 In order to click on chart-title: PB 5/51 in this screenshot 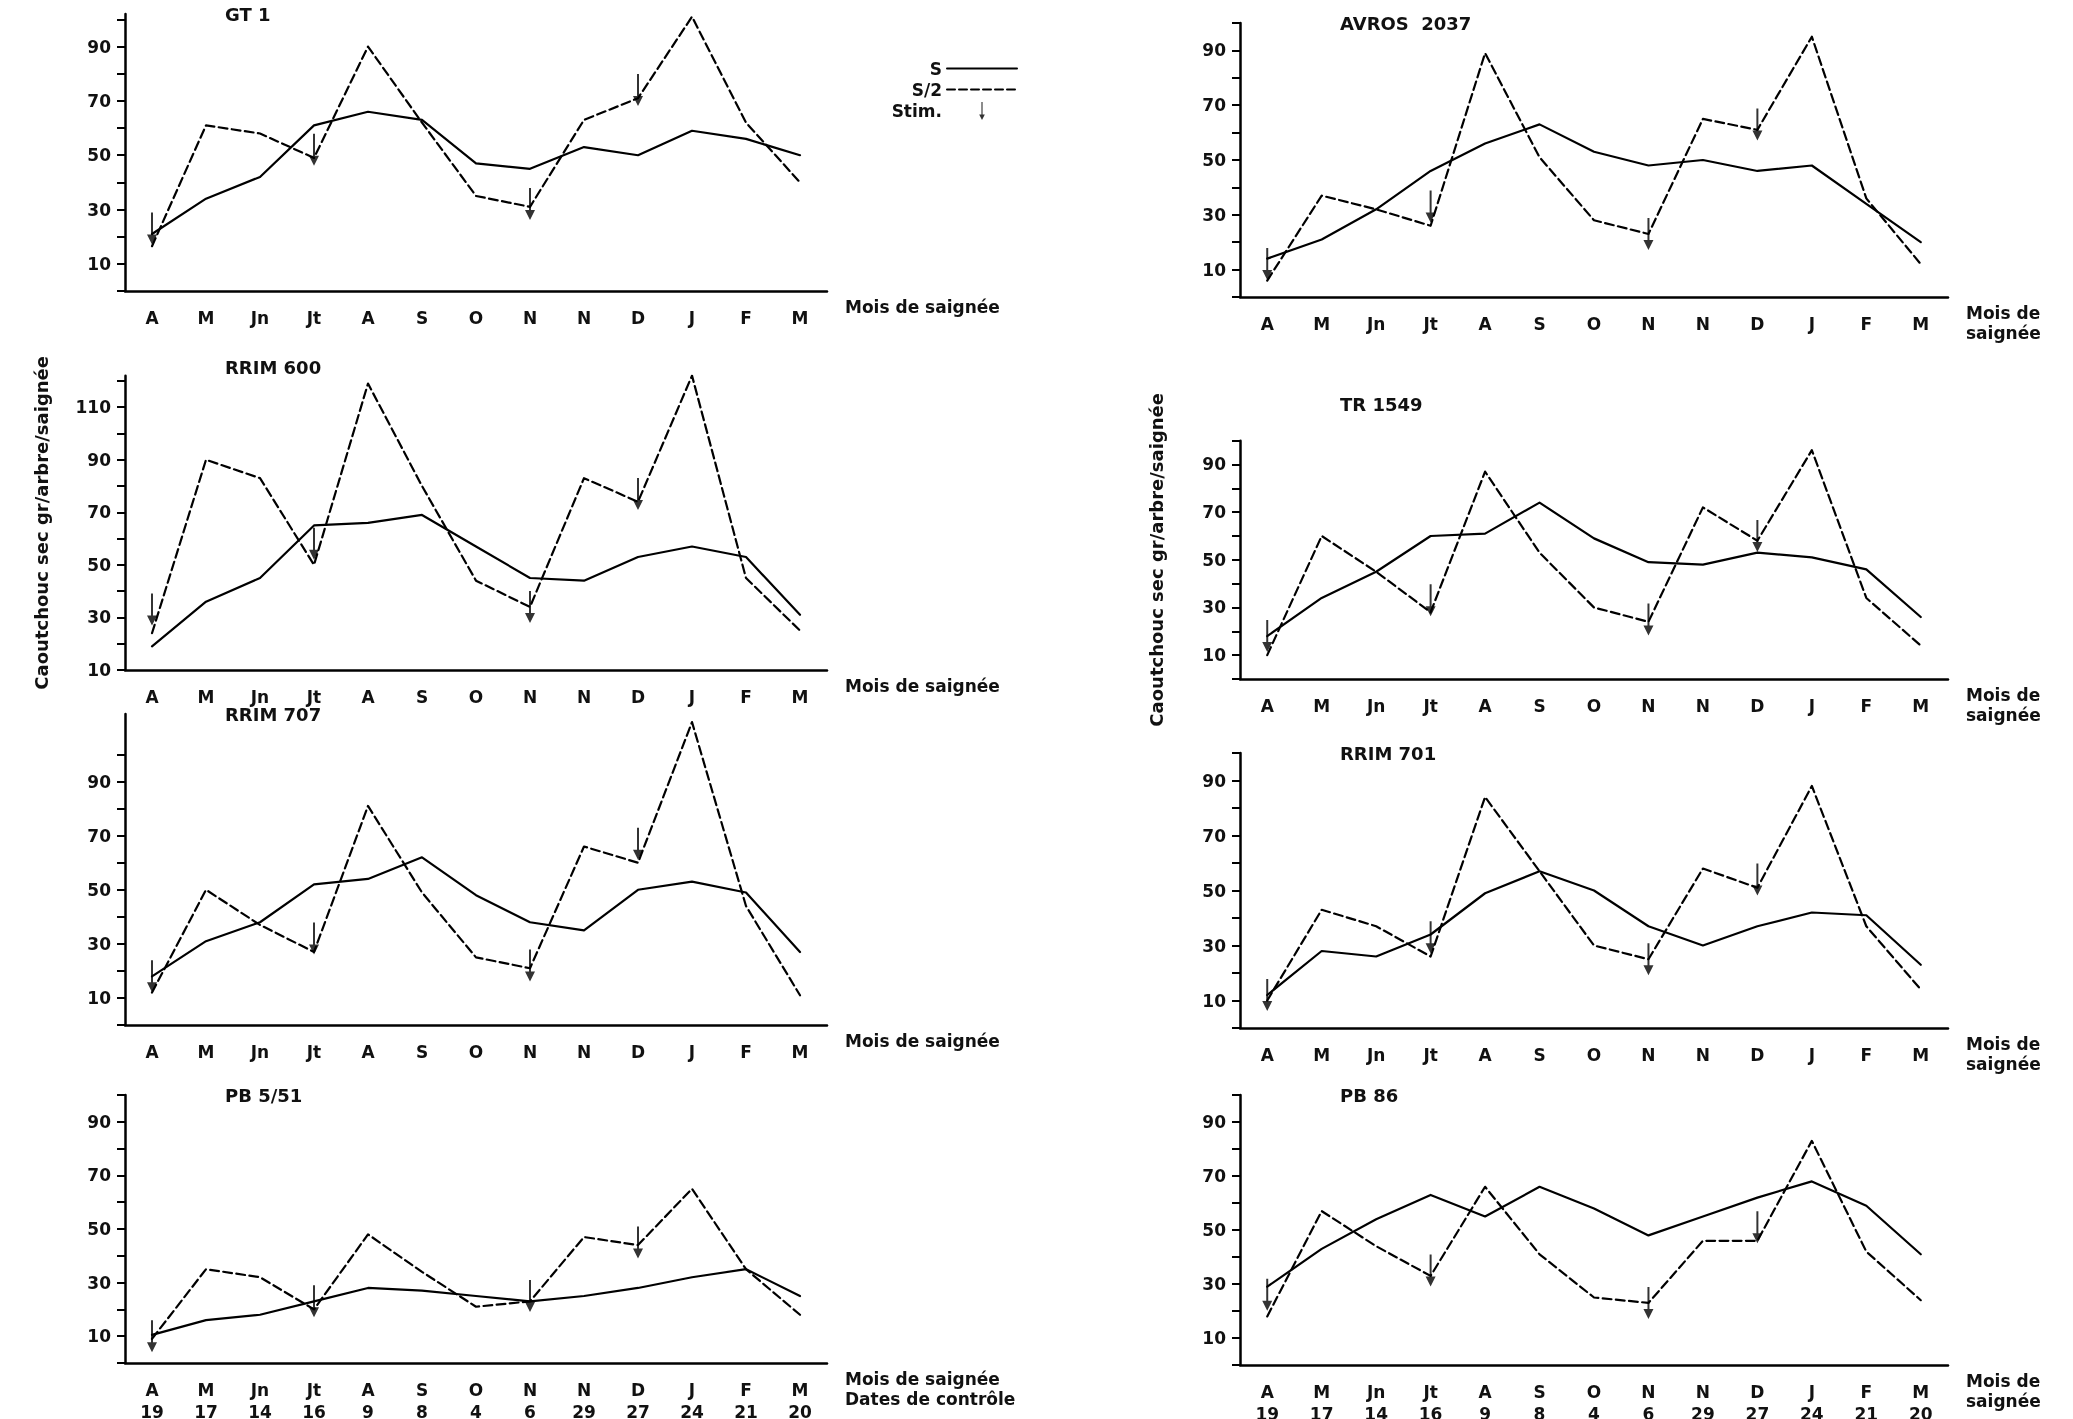, I will do `click(264, 1095)`.